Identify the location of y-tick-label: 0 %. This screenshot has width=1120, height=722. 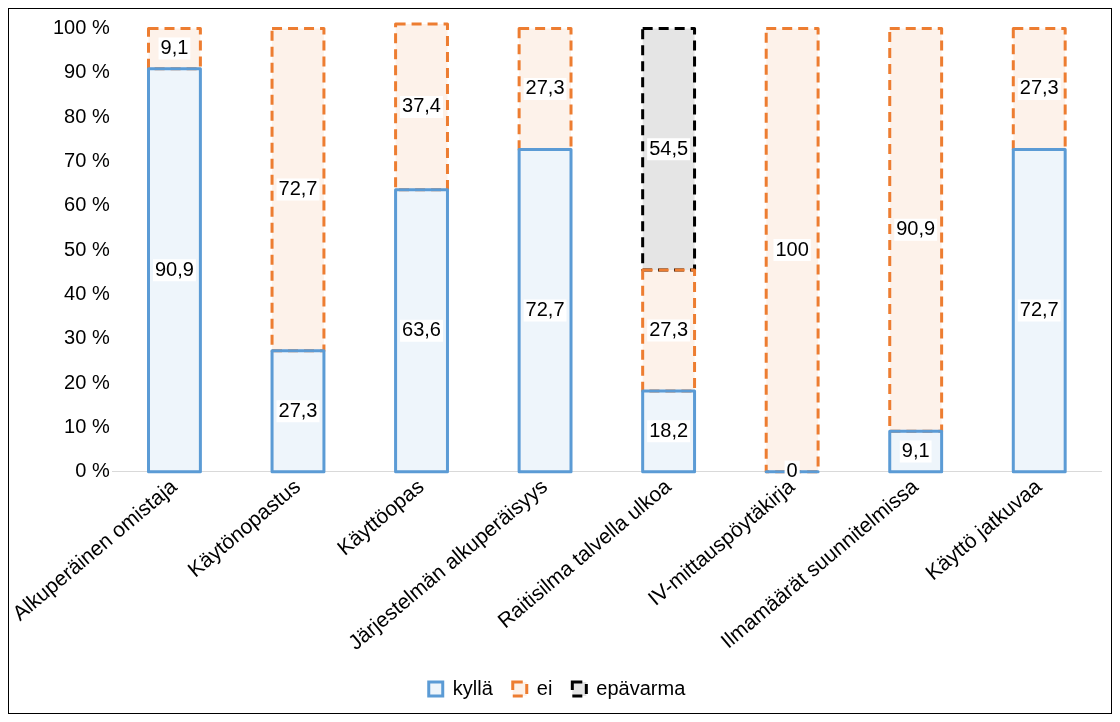
(92, 470).